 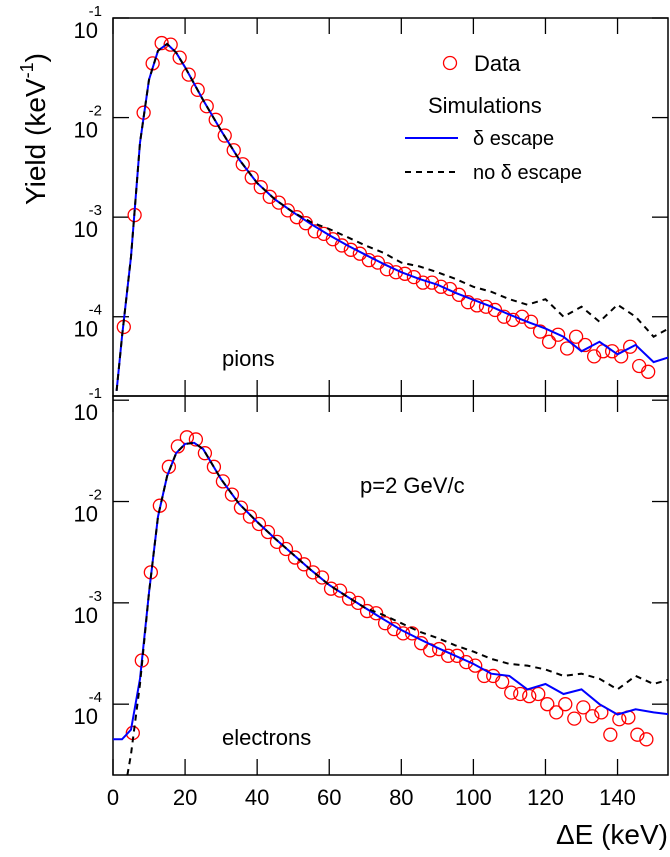 What do you see at coordinates (545, 797) in the screenshot?
I see `x-tick-label: 120` at bounding box center [545, 797].